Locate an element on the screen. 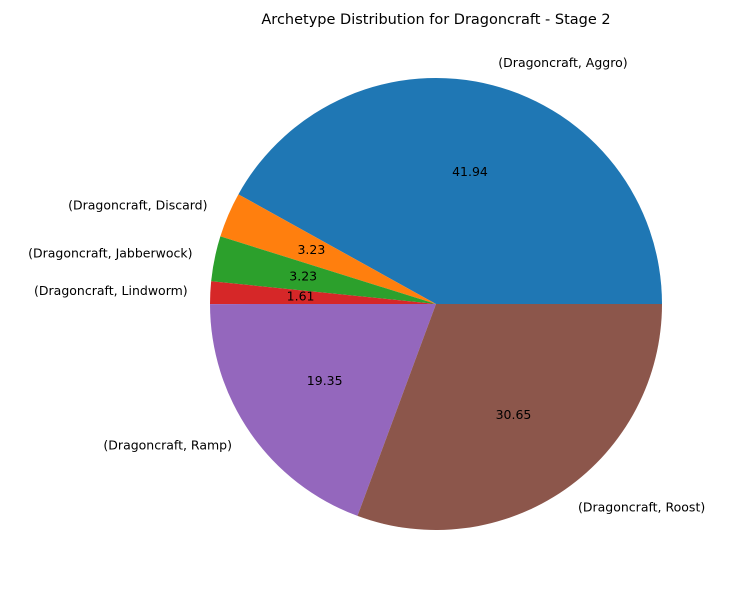 The width and height of the screenshot is (731, 590). slice-label-dragoncraft-roost: (Dragoncraft, Roost) is located at coordinates (641, 507).